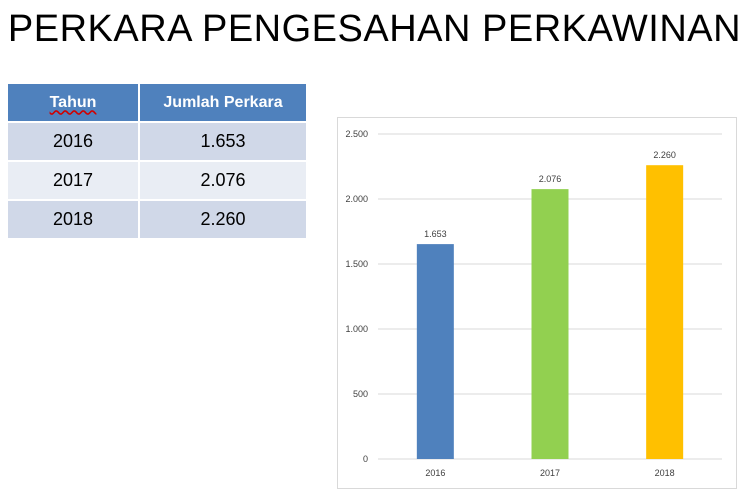 The height and width of the screenshot is (500, 749). What do you see at coordinates (356, 264) in the screenshot?
I see `y-tick-label: 1.500` at bounding box center [356, 264].